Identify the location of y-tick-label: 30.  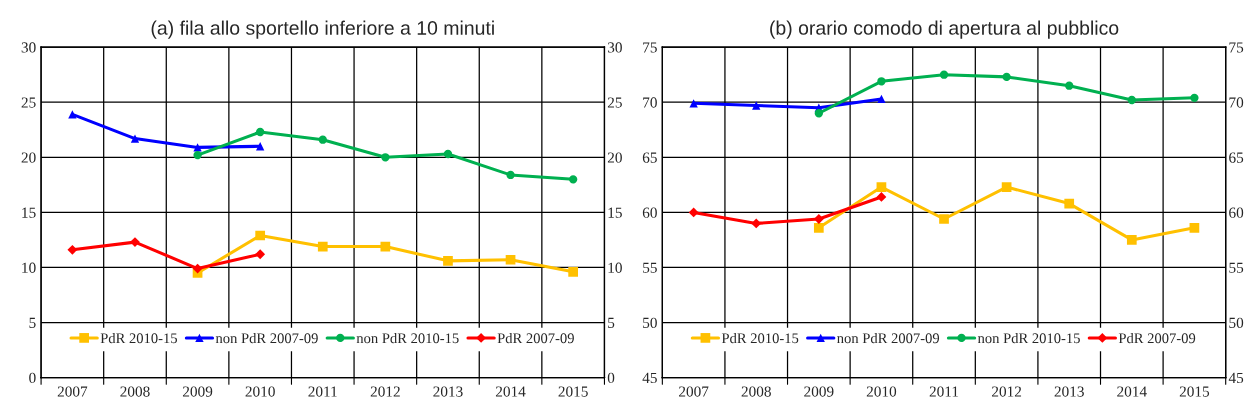
(28, 47).